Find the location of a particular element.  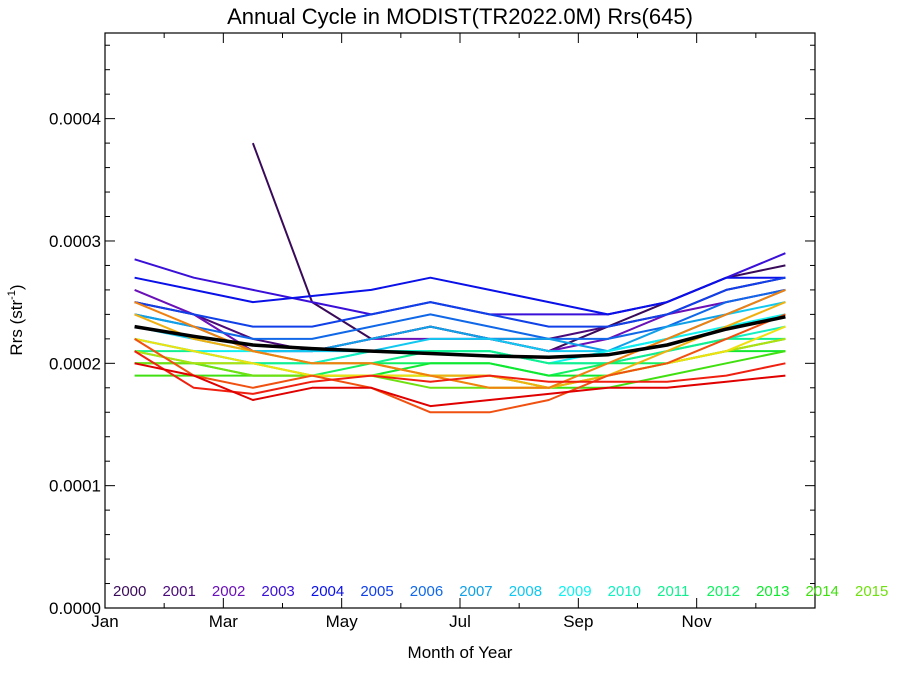

x-axis-title: Month of Year is located at coordinates (460, 652).